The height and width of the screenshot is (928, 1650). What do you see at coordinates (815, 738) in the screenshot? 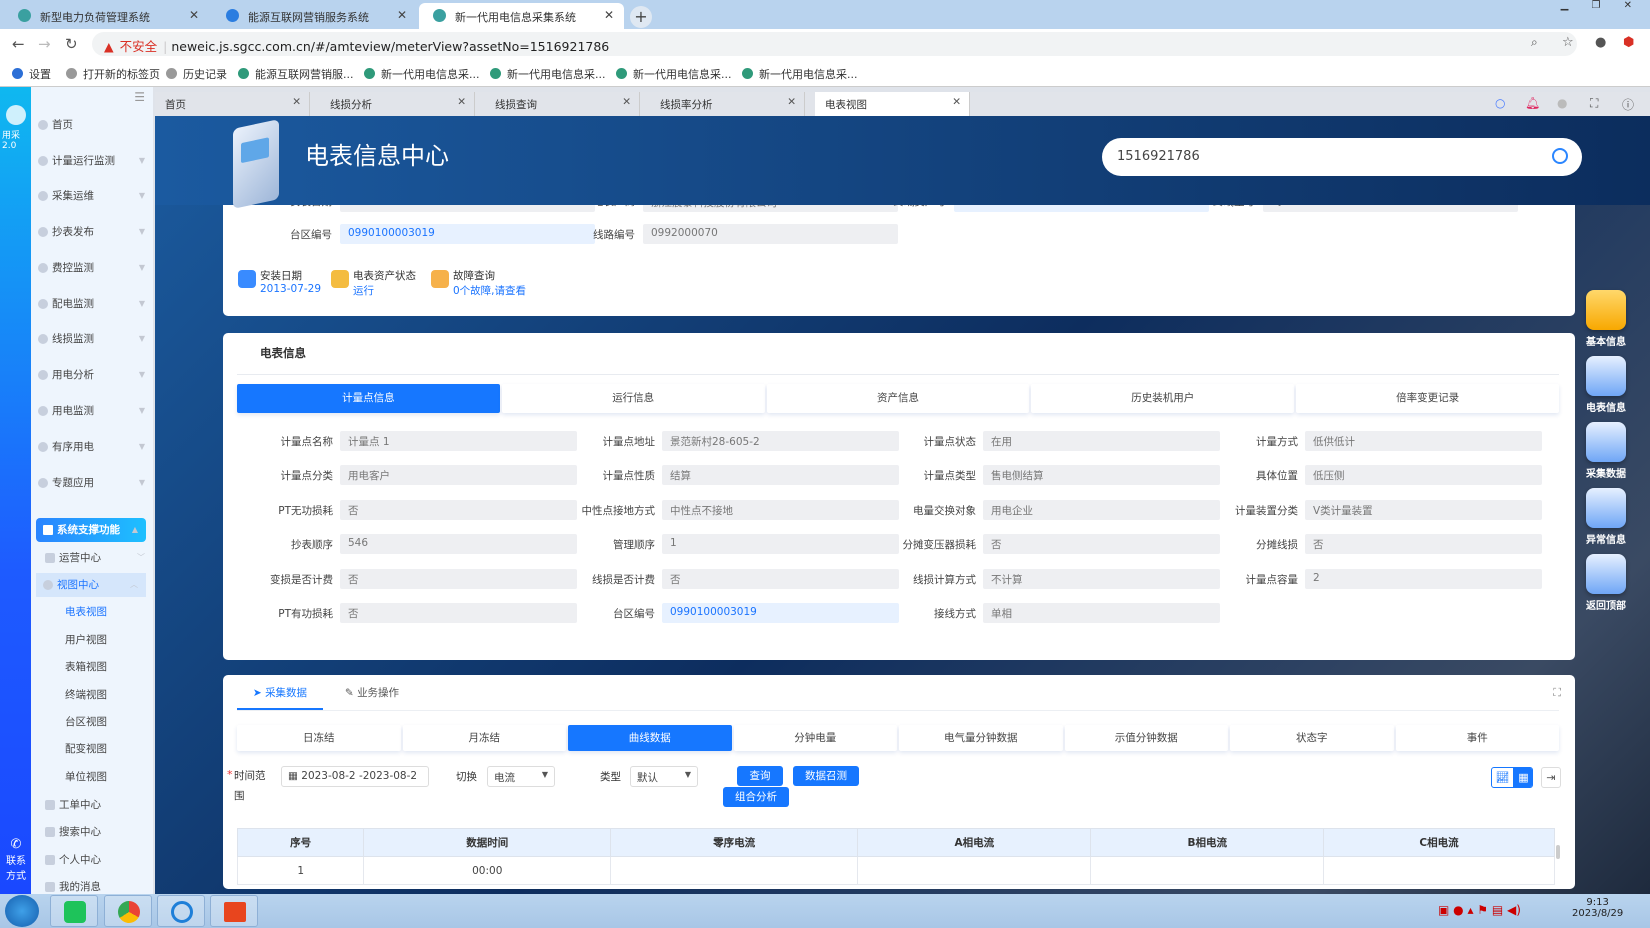
I see `data-type-tab: 分钟电量` at bounding box center [815, 738].